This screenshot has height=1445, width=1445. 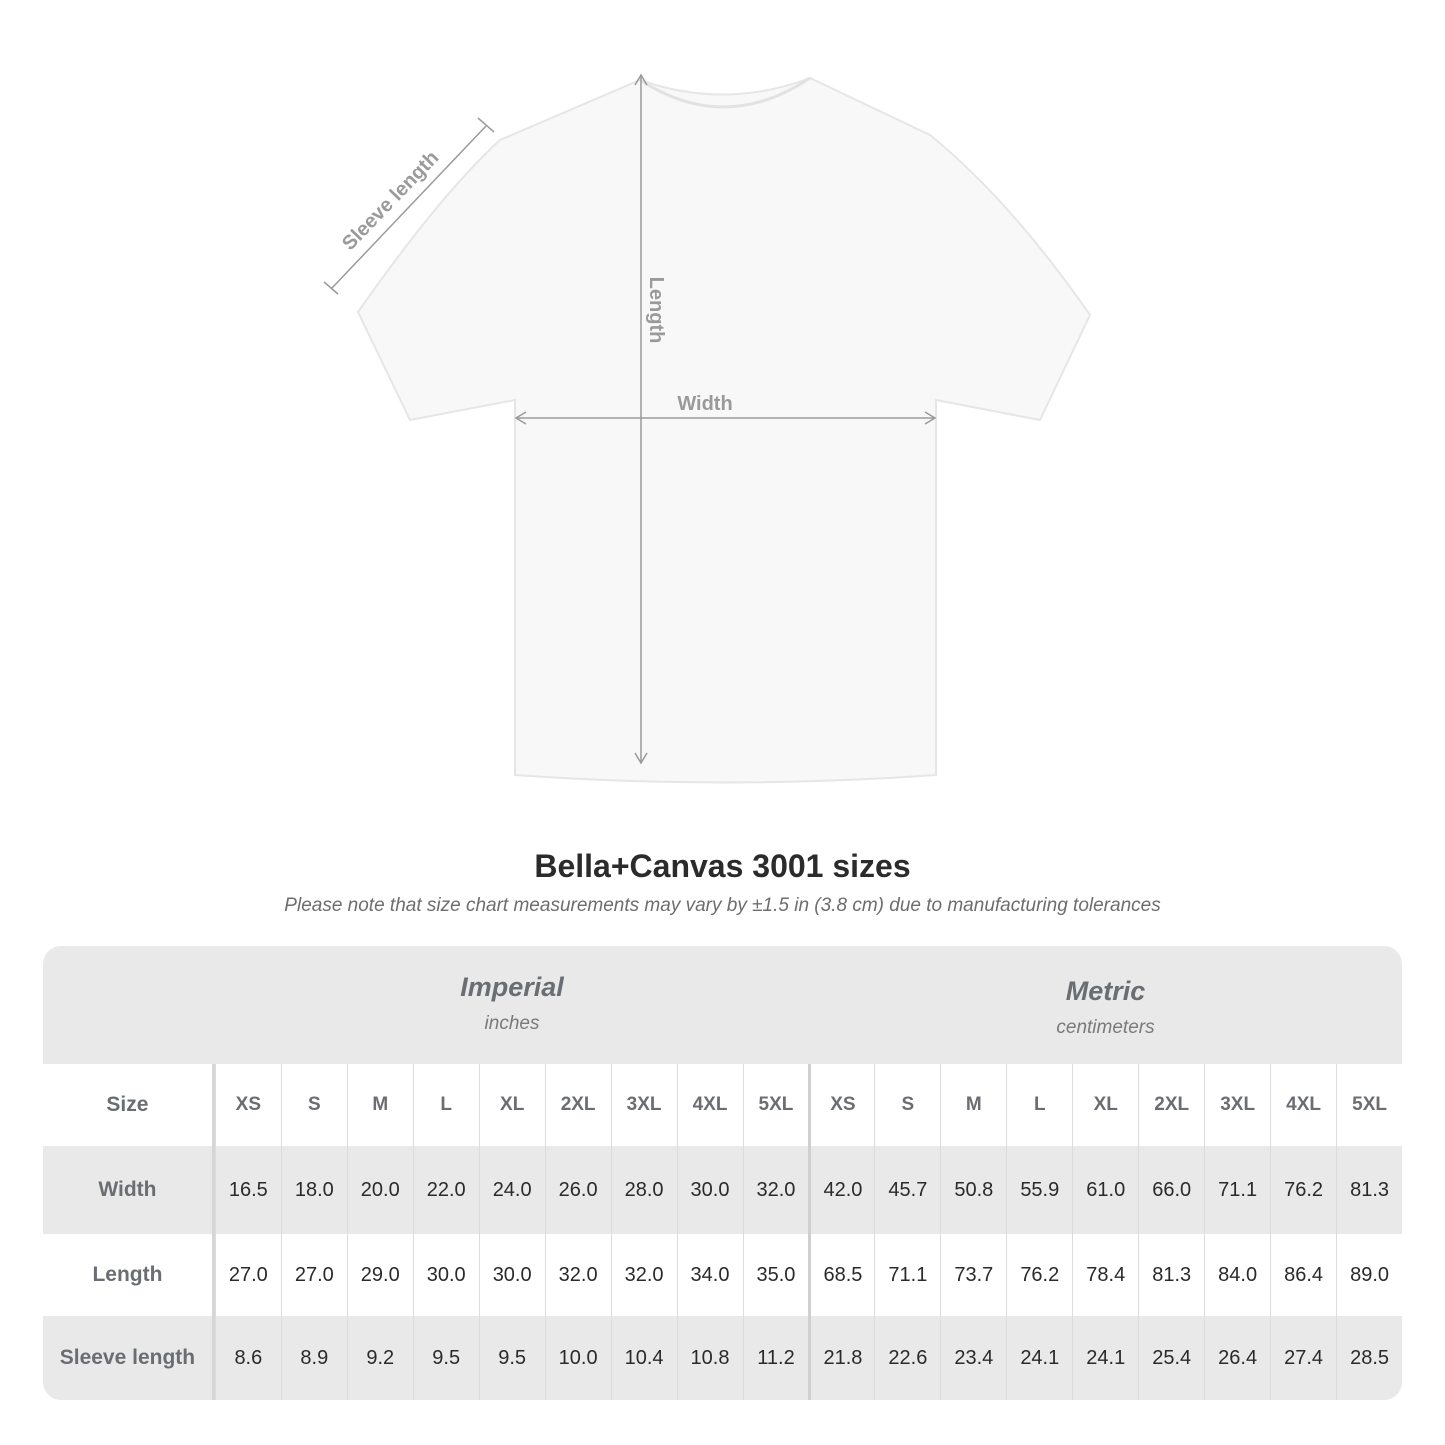 I want to click on cell-metric: 28.5, so click(x=1369, y=1358).